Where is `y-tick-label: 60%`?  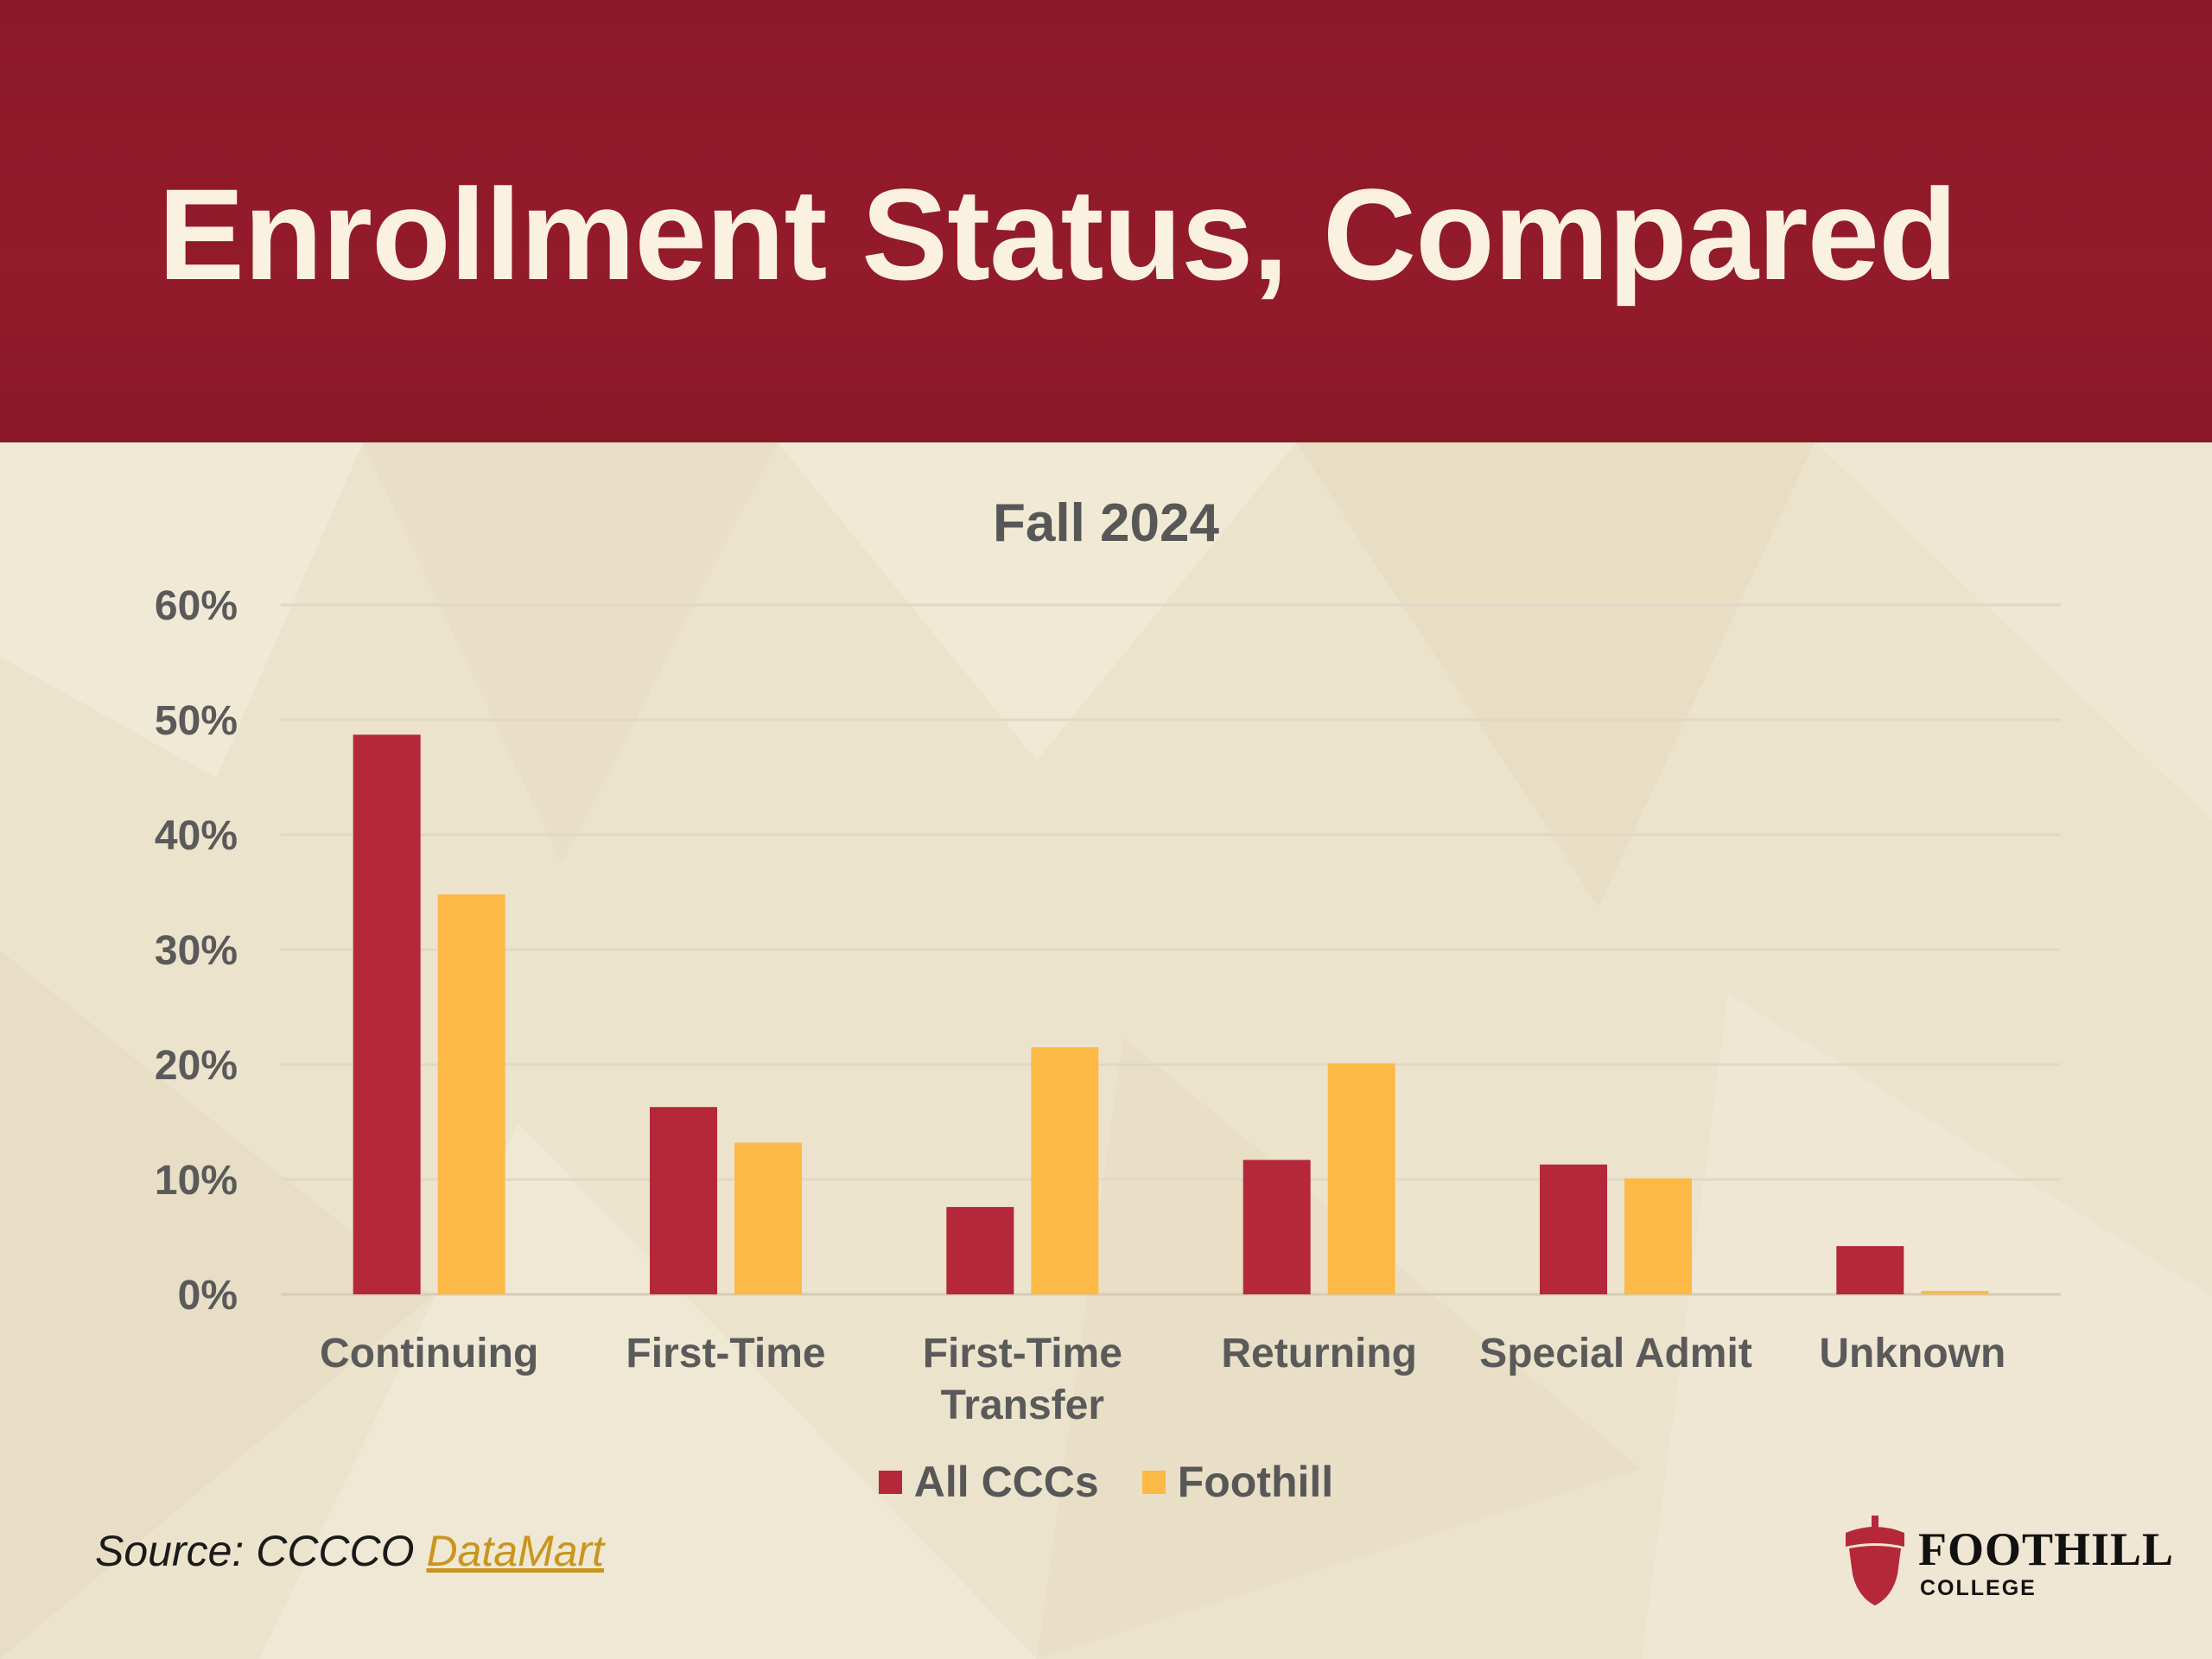
y-tick-label: 60% is located at coordinates (196, 606).